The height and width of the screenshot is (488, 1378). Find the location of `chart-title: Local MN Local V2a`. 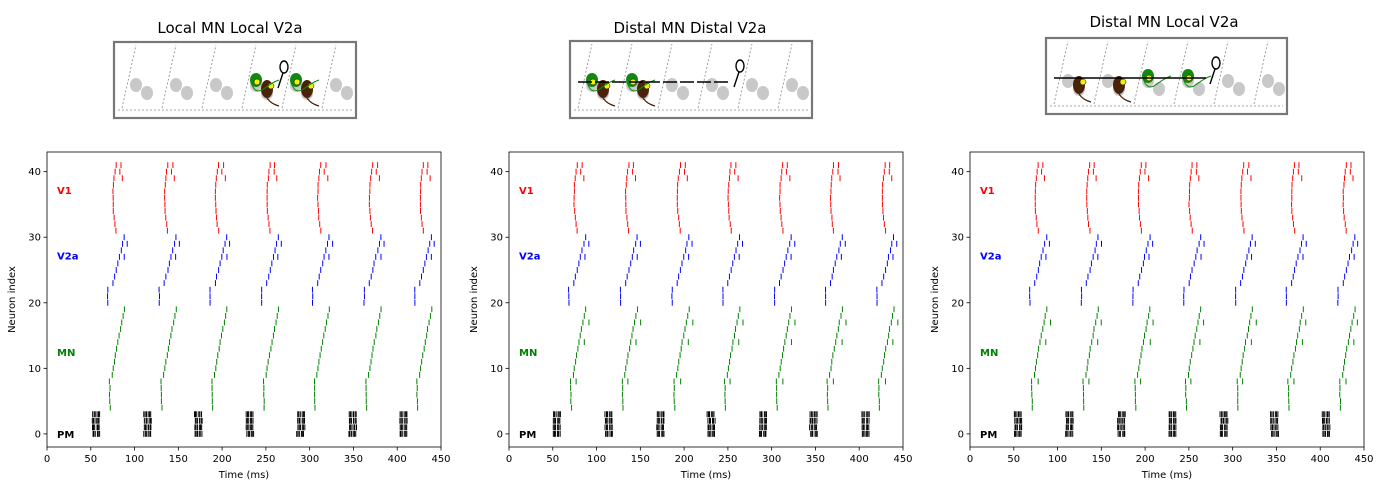

chart-title: Local MN Local V2a is located at coordinates (229, 28).